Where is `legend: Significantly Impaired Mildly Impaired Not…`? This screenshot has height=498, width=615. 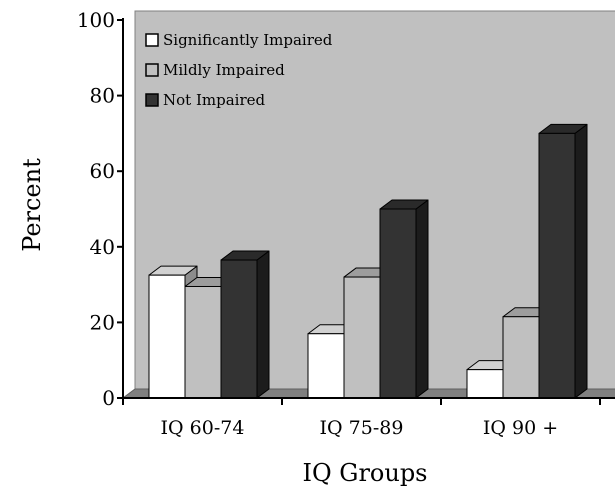 legend: Significantly Impaired Mildly Impaired Not… is located at coordinates (239, 70).